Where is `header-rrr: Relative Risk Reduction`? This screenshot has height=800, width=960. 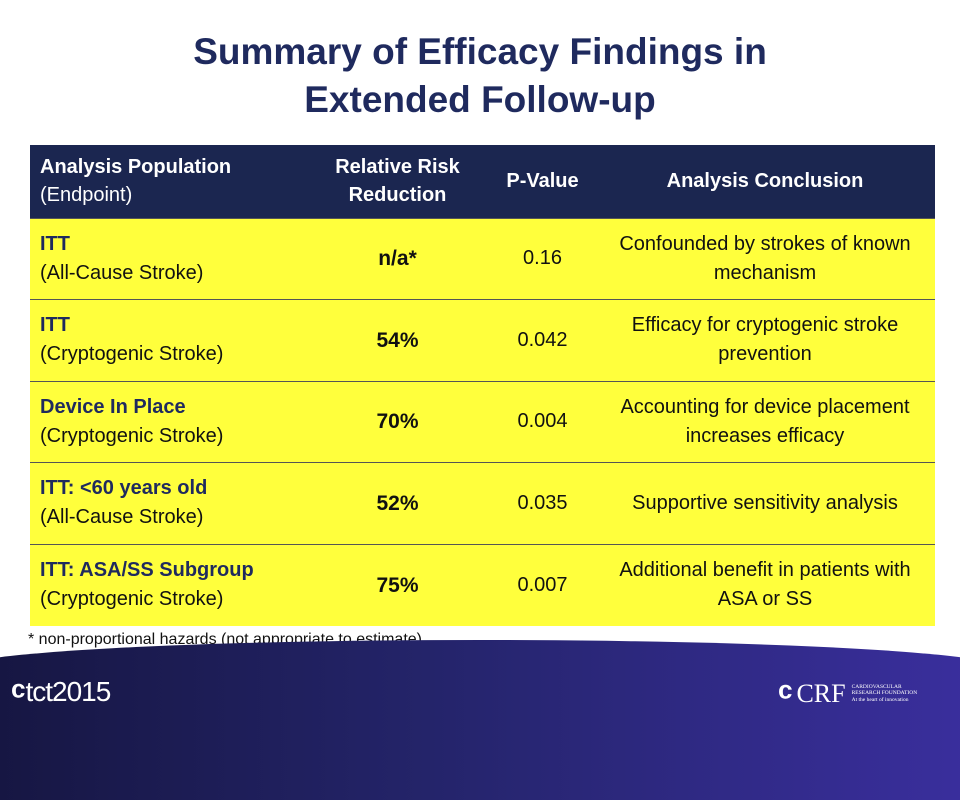 header-rrr: Relative Risk Reduction is located at coordinates (397, 181).